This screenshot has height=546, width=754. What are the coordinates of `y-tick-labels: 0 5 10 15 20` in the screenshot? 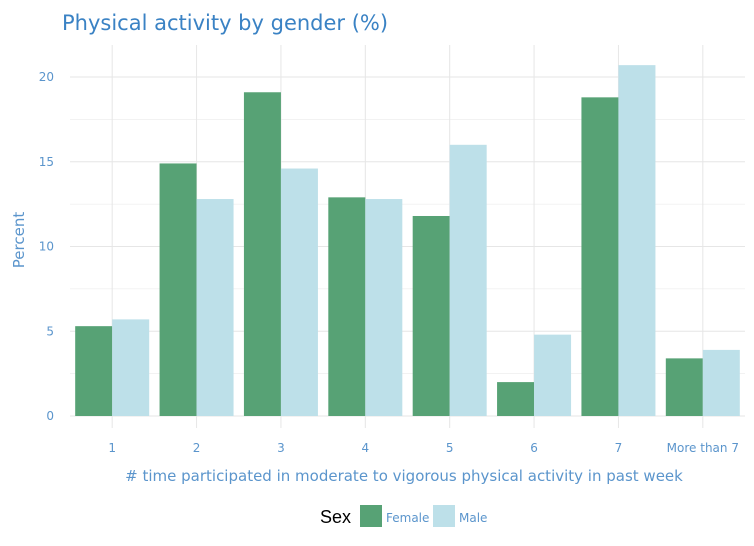 It's located at (46, 246).